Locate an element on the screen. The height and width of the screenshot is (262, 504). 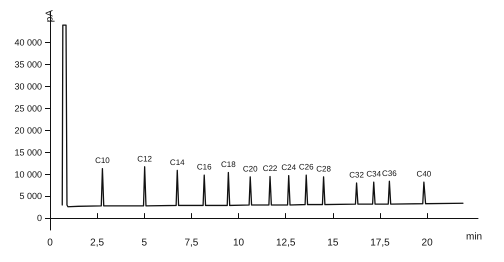
annotation: C24 is located at coordinates (289, 167).